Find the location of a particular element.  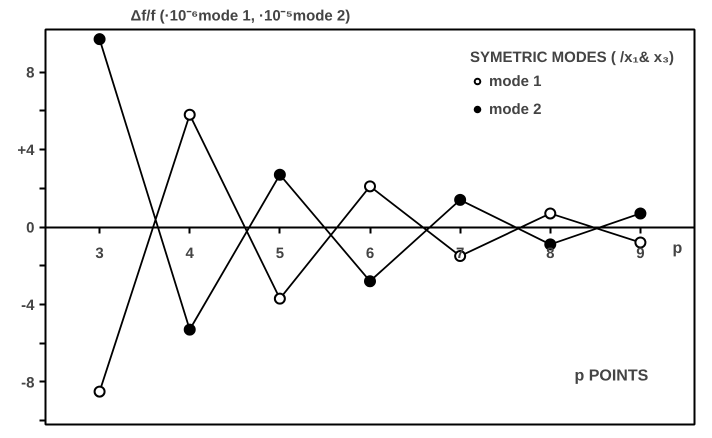

x-tick-label: 4 is located at coordinates (190, 253).